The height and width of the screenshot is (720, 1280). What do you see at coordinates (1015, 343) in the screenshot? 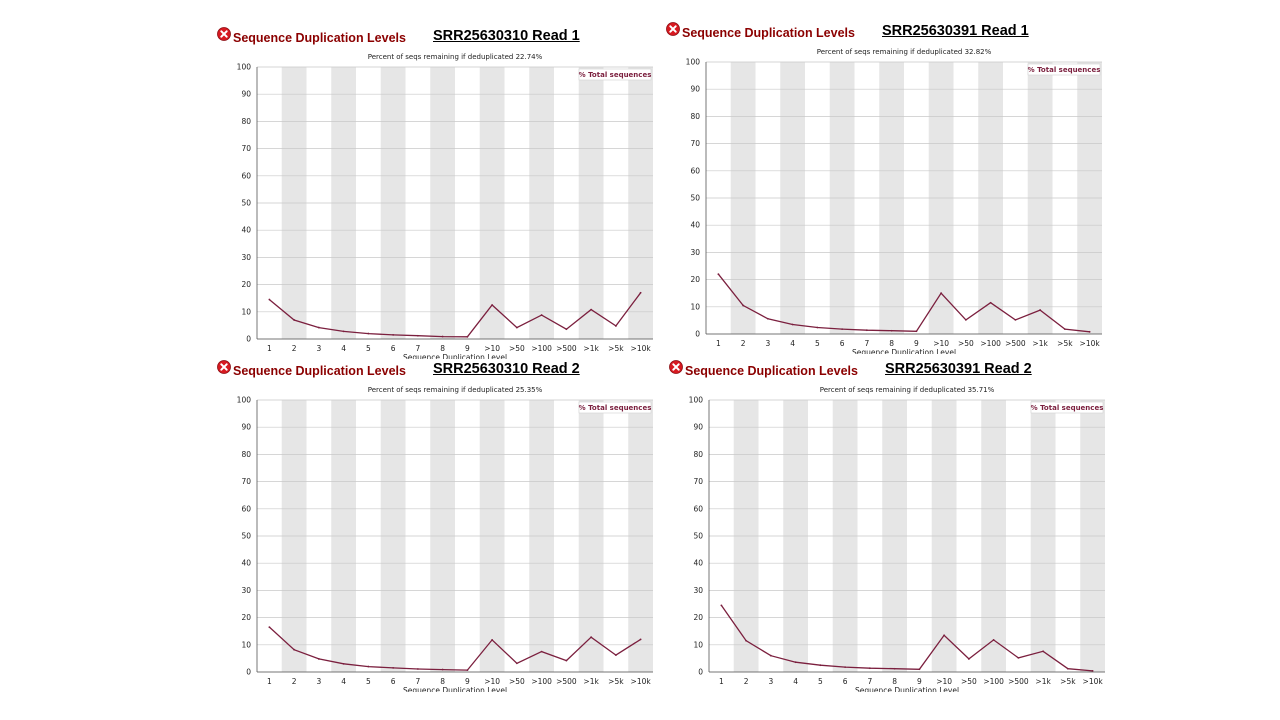
I see `x-tick-label: >500` at bounding box center [1015, 343].